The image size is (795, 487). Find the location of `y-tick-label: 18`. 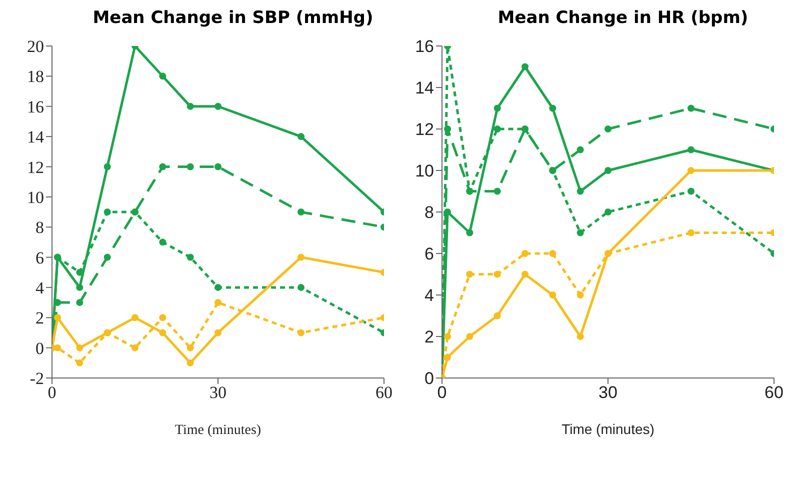

y-tick-label: 18 is located at coordinates (35, 76).